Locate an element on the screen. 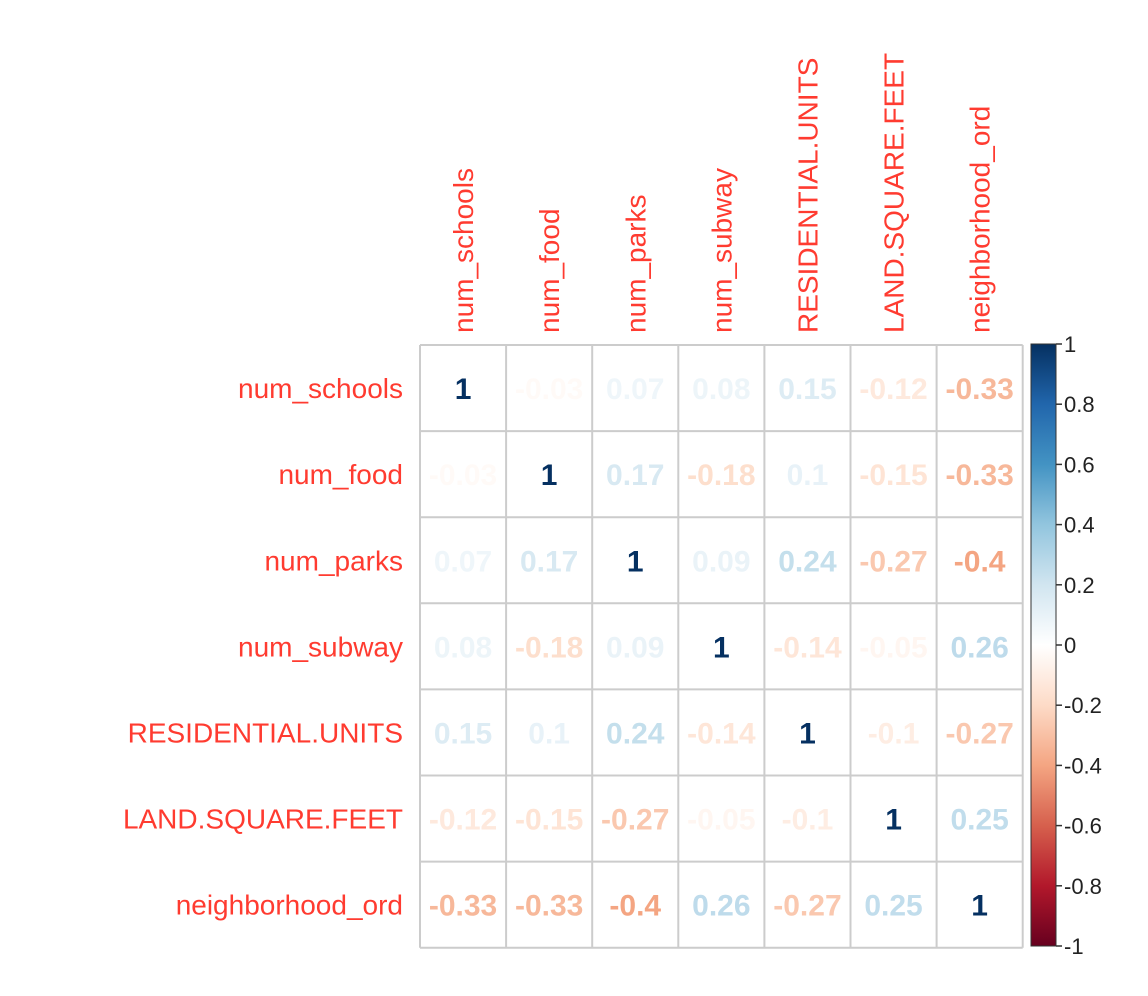  colorbar-tick-label: -0.2 is located at coordinates (1083, 705).